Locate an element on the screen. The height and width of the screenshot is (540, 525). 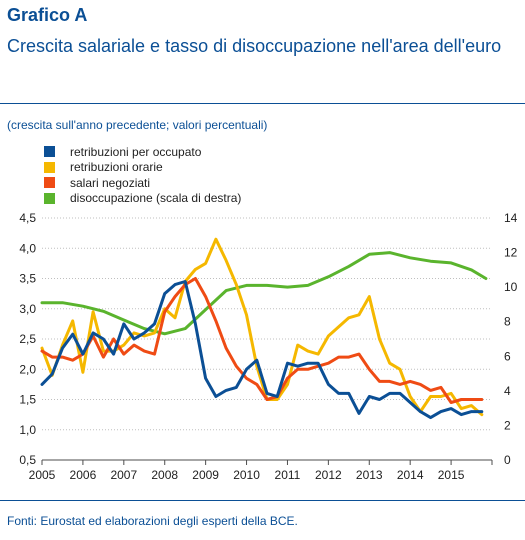
legend-item: retribuzioni per occupato is located at coordinates (142, 152).